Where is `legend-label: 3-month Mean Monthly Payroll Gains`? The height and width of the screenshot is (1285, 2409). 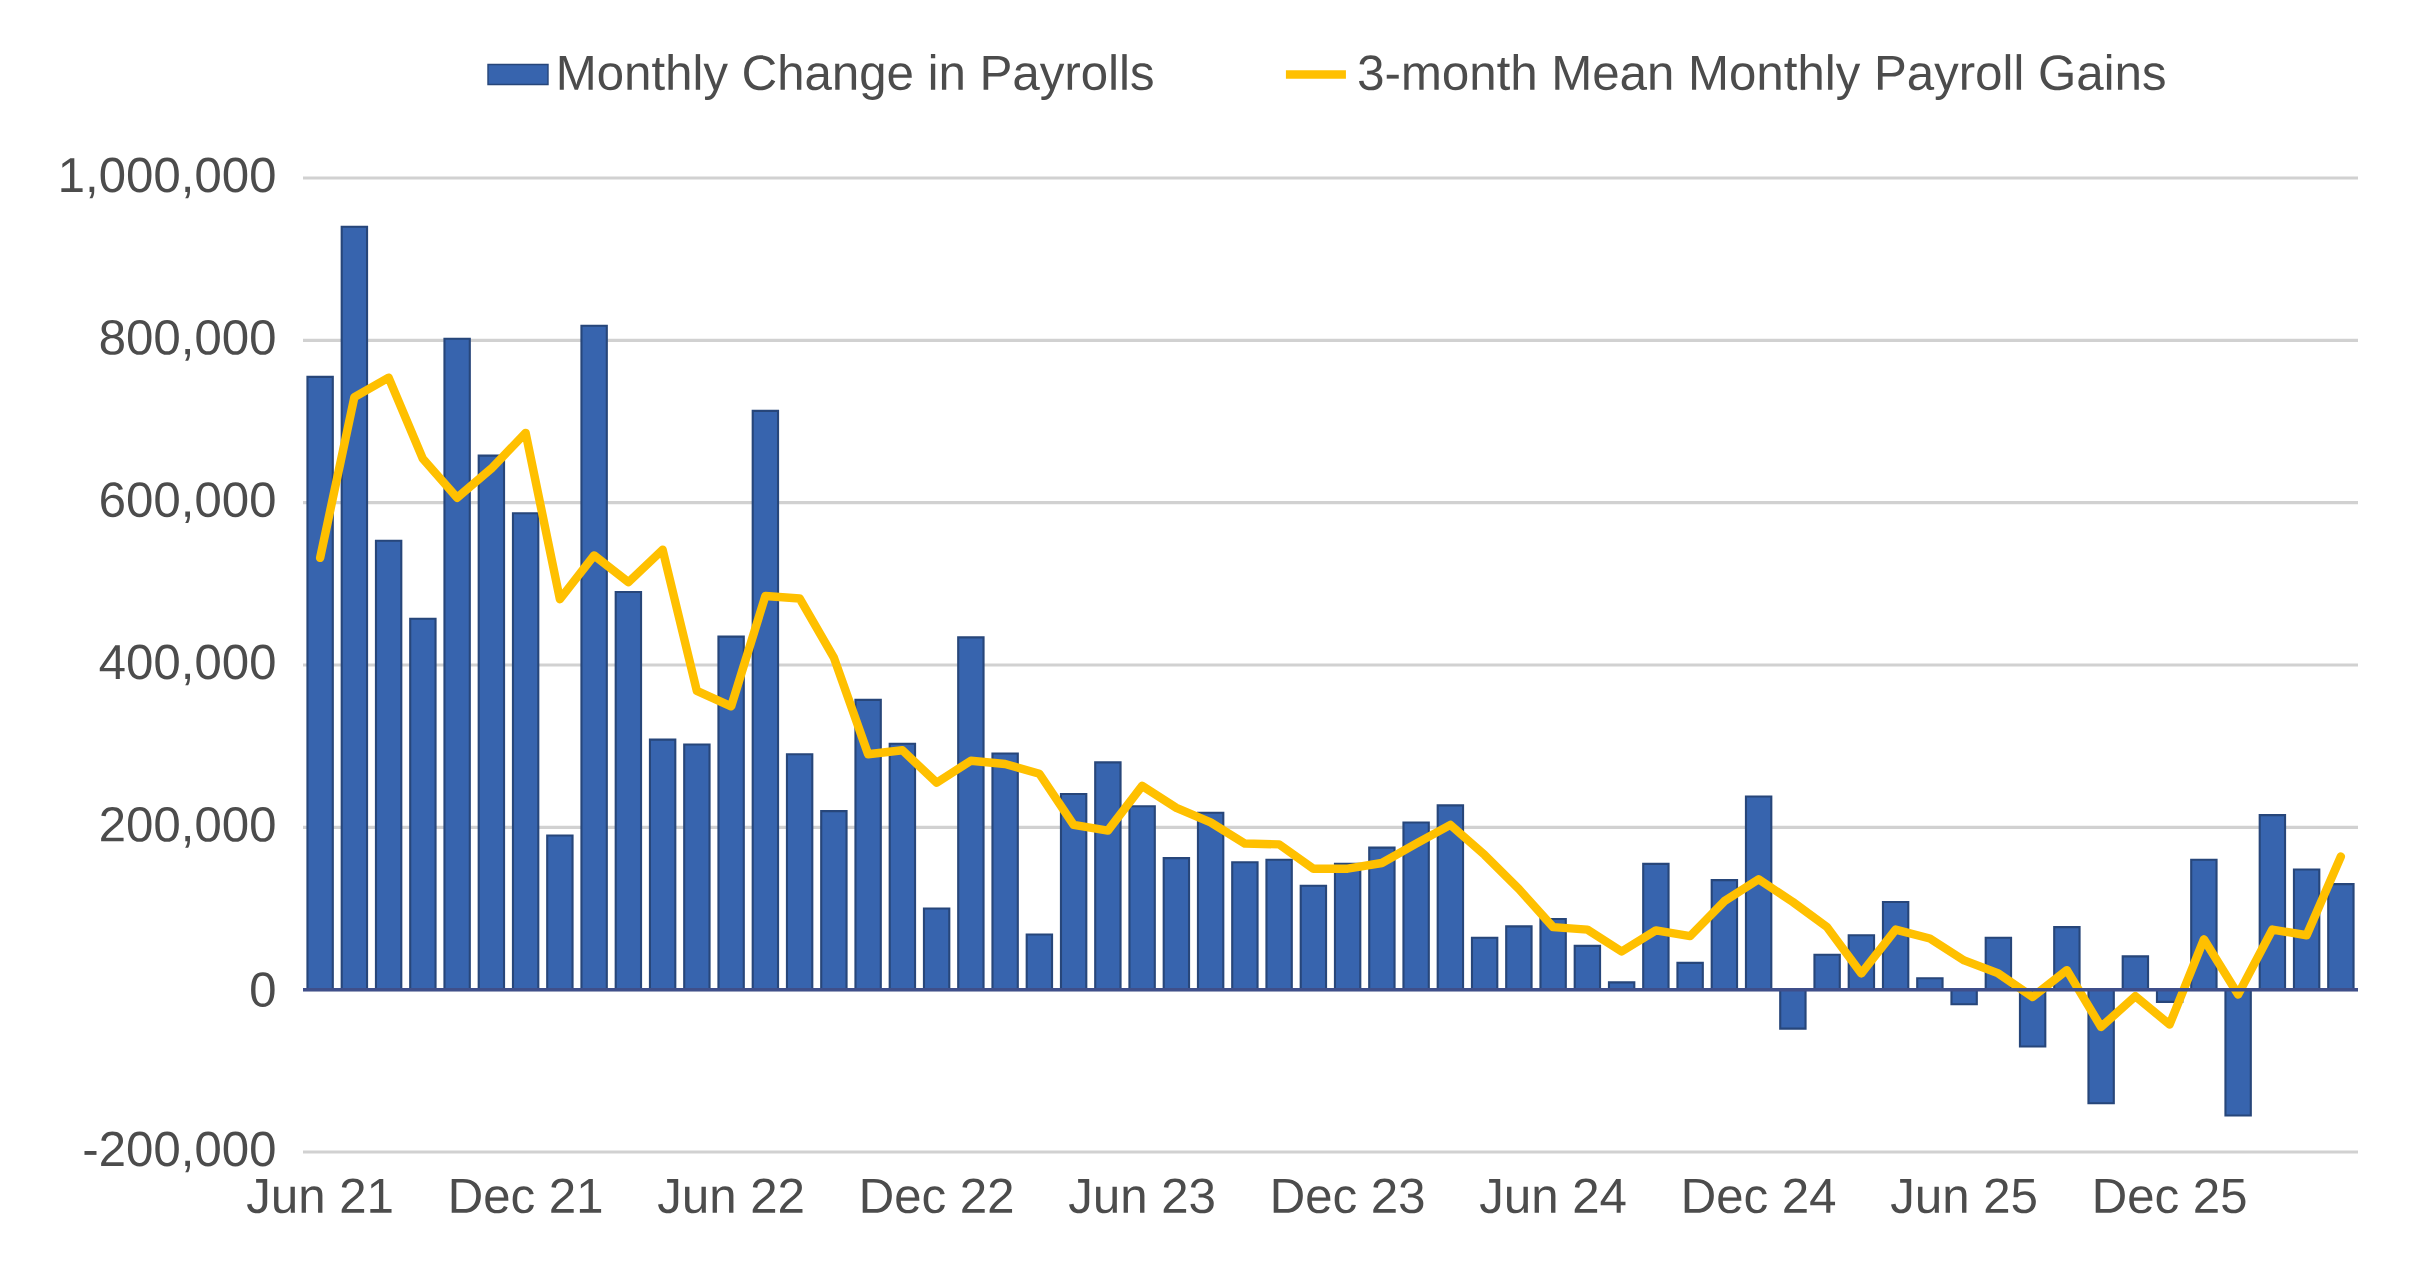
legend-label: 3-month Mean Monthly Payroll Gains is located at coordinates (1762, 77).